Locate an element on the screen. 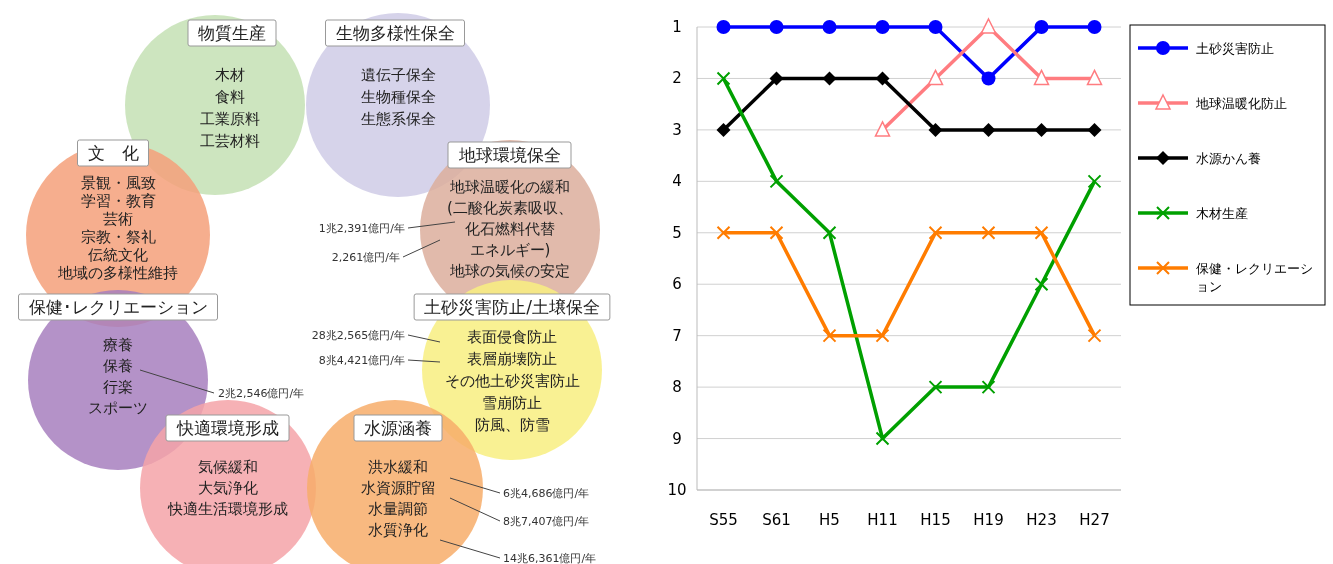 This screenshot has height=564, width=1333. text: 水源涵養 is located at coordinates (398, 428).